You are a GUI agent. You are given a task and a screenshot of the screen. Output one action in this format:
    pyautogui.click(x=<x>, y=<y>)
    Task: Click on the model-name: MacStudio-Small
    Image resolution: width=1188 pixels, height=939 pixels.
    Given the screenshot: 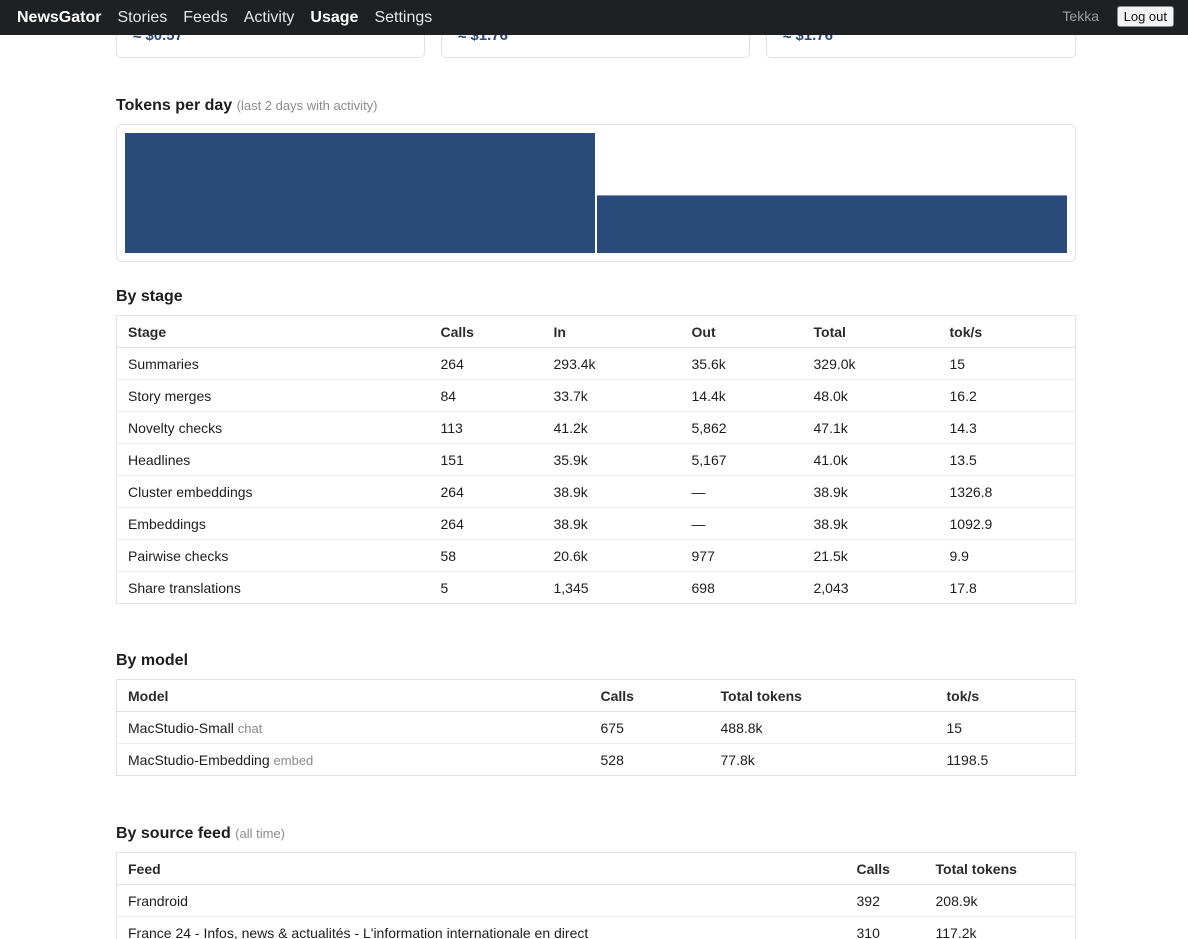 What is the action you would take?
    pyautogui.click(x=181, y=727)
    